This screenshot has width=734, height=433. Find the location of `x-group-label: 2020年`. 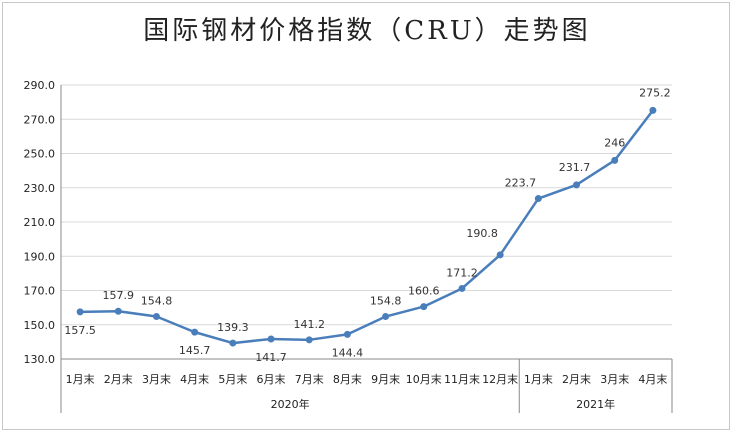

x-group-label: 2020年 is located at coordinates (290, 404).